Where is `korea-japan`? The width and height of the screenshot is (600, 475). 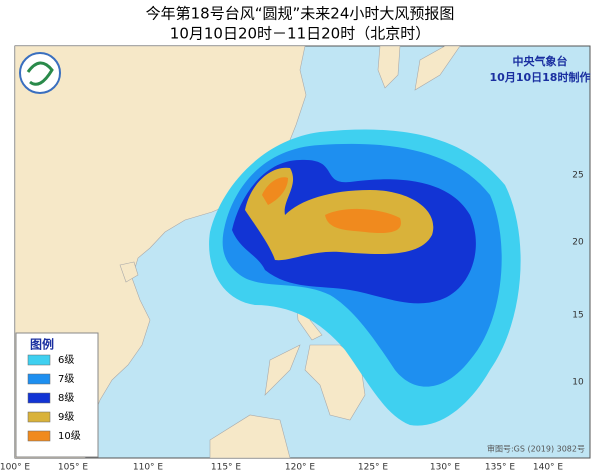
korea-japan is located at coordinates (419, 68).